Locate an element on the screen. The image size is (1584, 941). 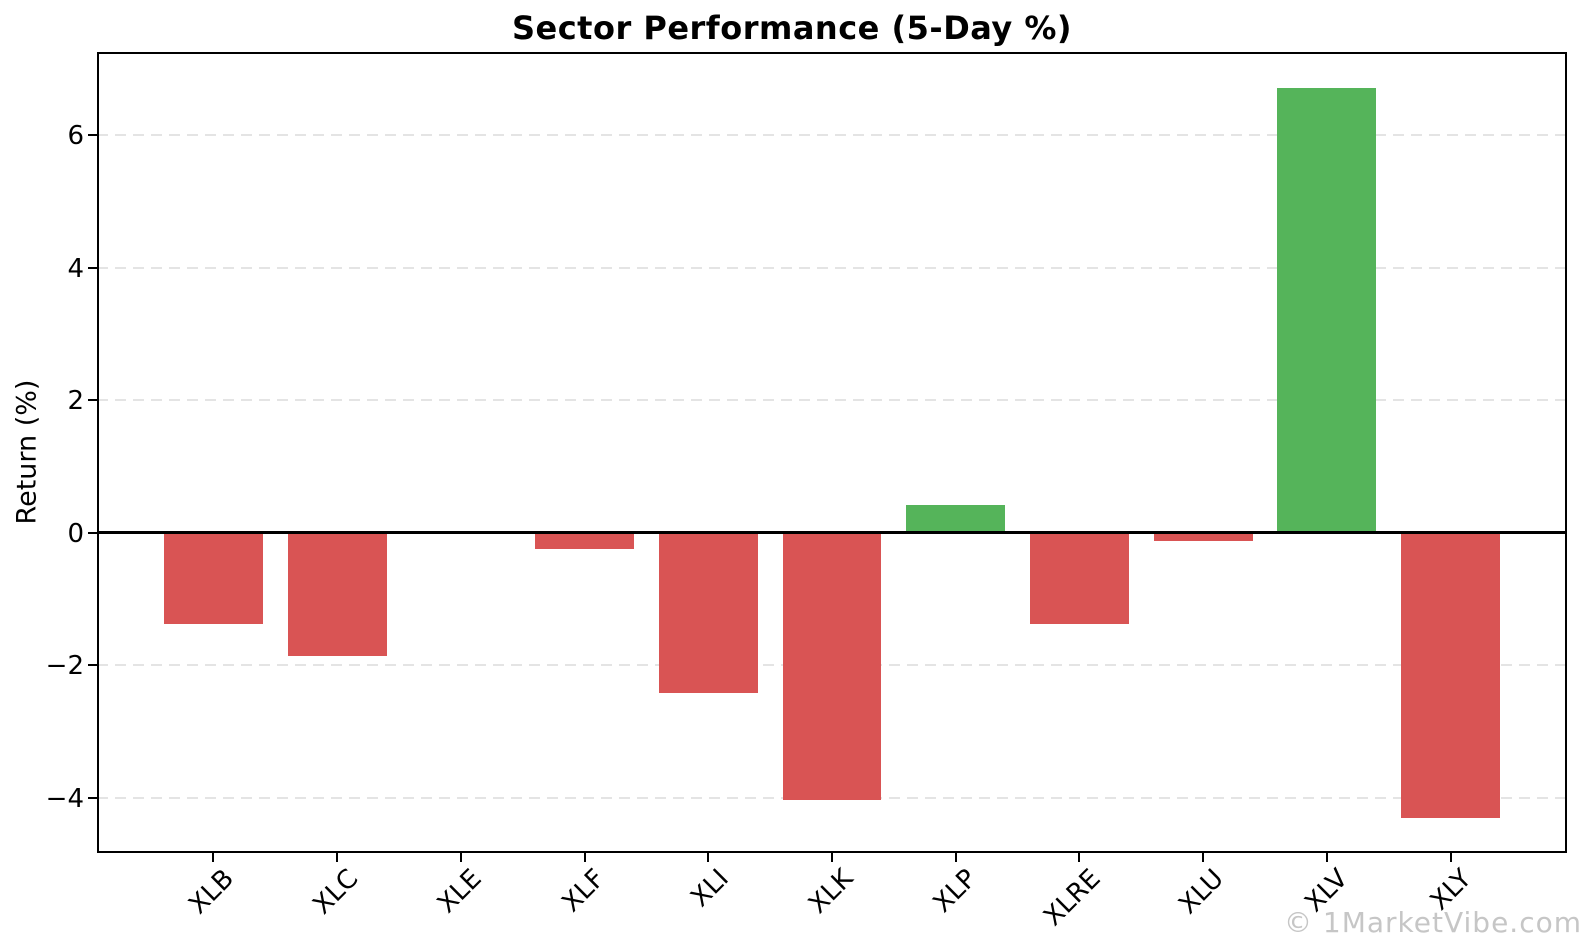
y-axis-label: Return (%) is located at coordinates (27, 452).